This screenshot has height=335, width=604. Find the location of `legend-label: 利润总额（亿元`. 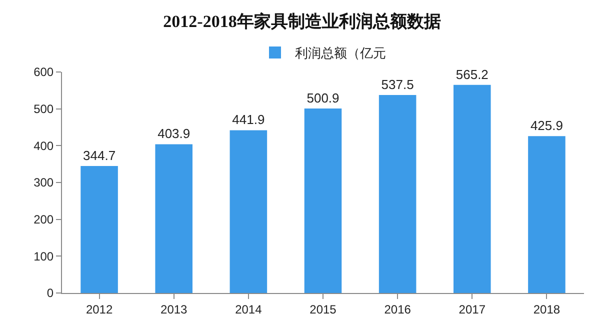

legend-label: 利润总额（亿元 is located at coordinates (340, 54).